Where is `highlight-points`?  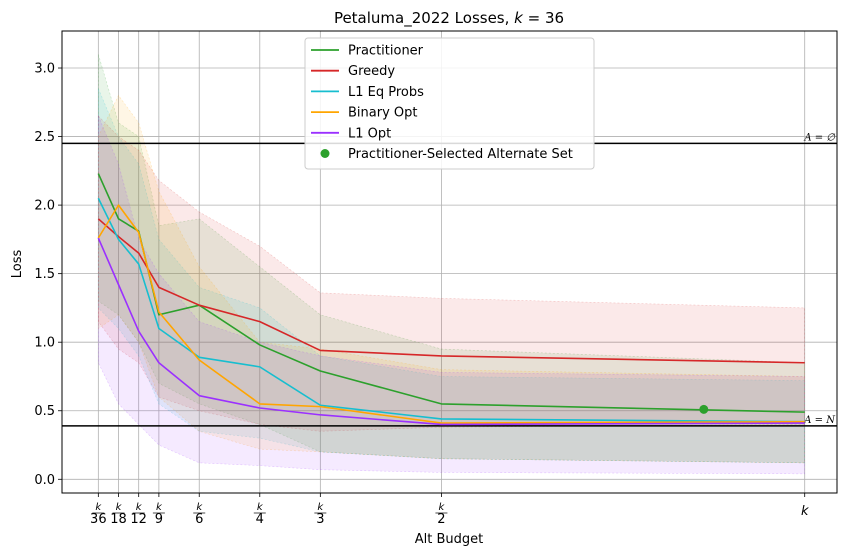
highlight-points is located at coordinates (704, 409).